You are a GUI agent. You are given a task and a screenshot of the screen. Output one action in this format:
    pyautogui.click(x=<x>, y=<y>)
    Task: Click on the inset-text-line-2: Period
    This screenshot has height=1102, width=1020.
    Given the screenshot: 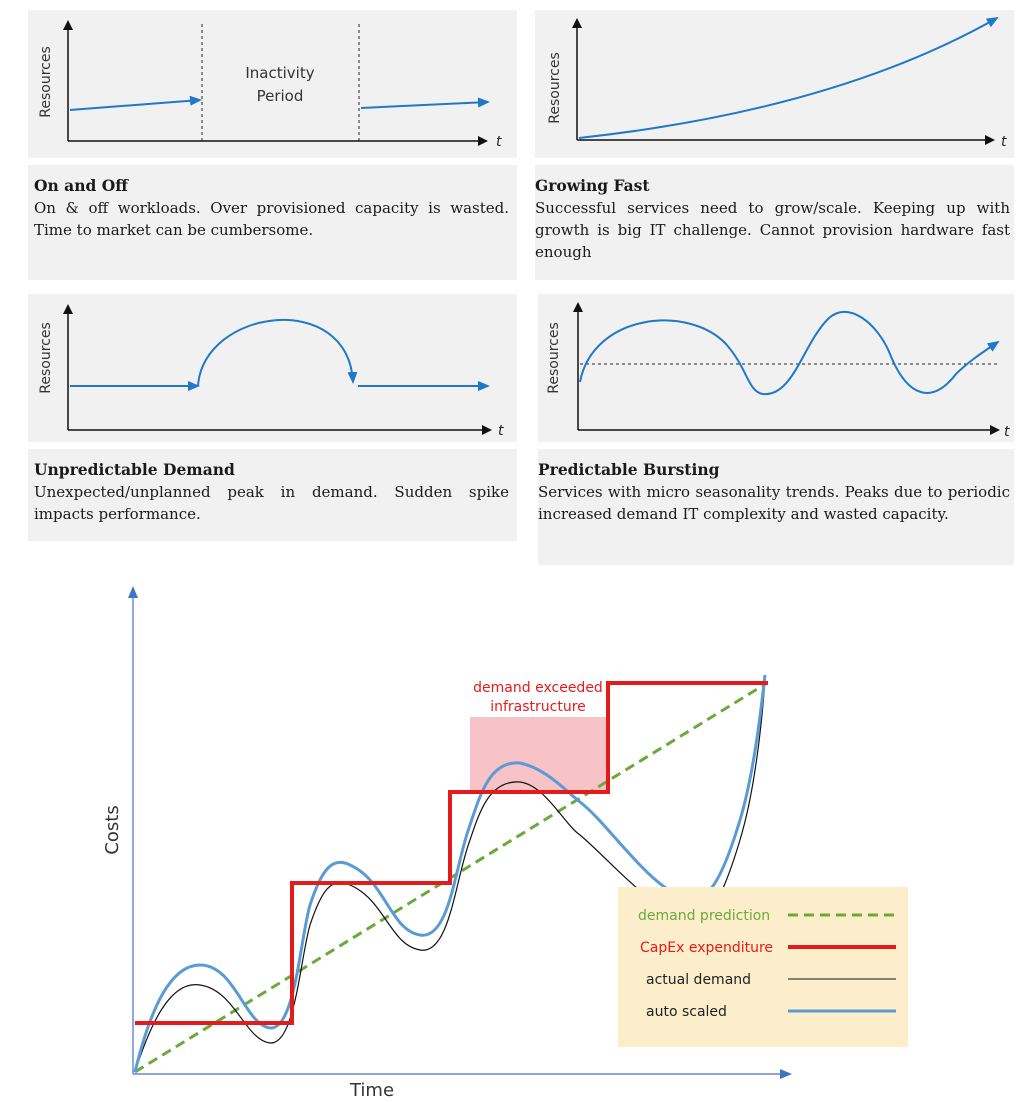 What is the action you would take?
    pyautogui.click(x=280, y=96)
    